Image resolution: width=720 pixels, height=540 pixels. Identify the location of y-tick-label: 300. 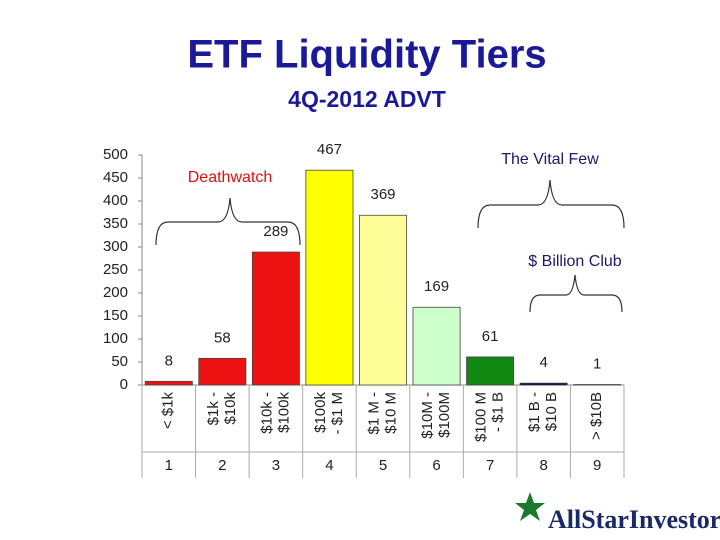
(115, 246).